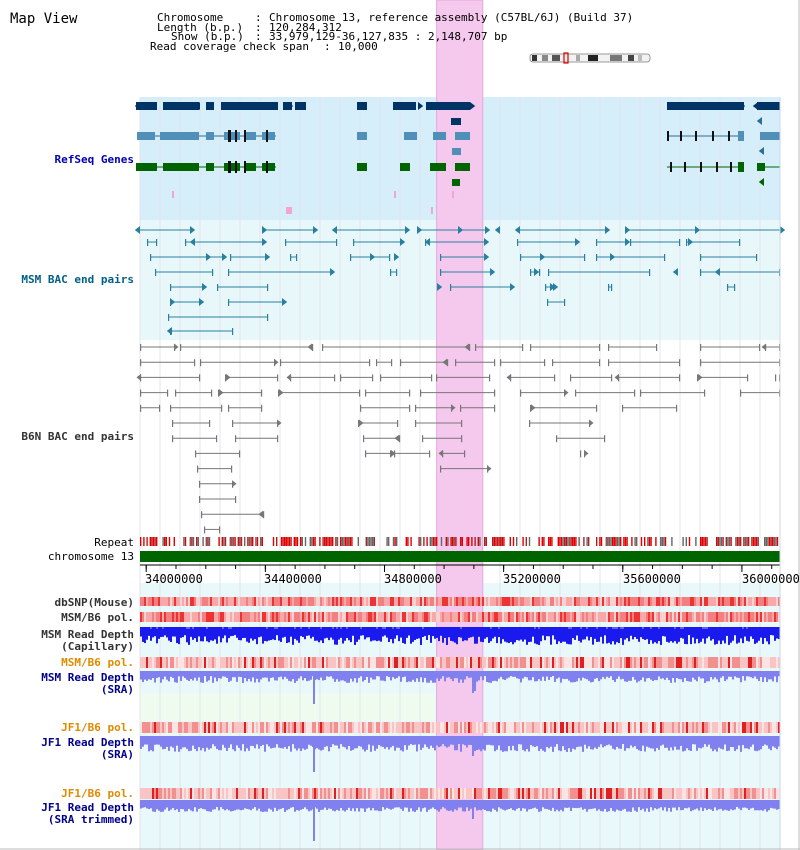 The height and width of the screenshot is (850, 800). Describe the element at coordinates (94, 602) in the screenshot. I see `track-label-dbsnp: dbSNP(Mouse)` at that location.